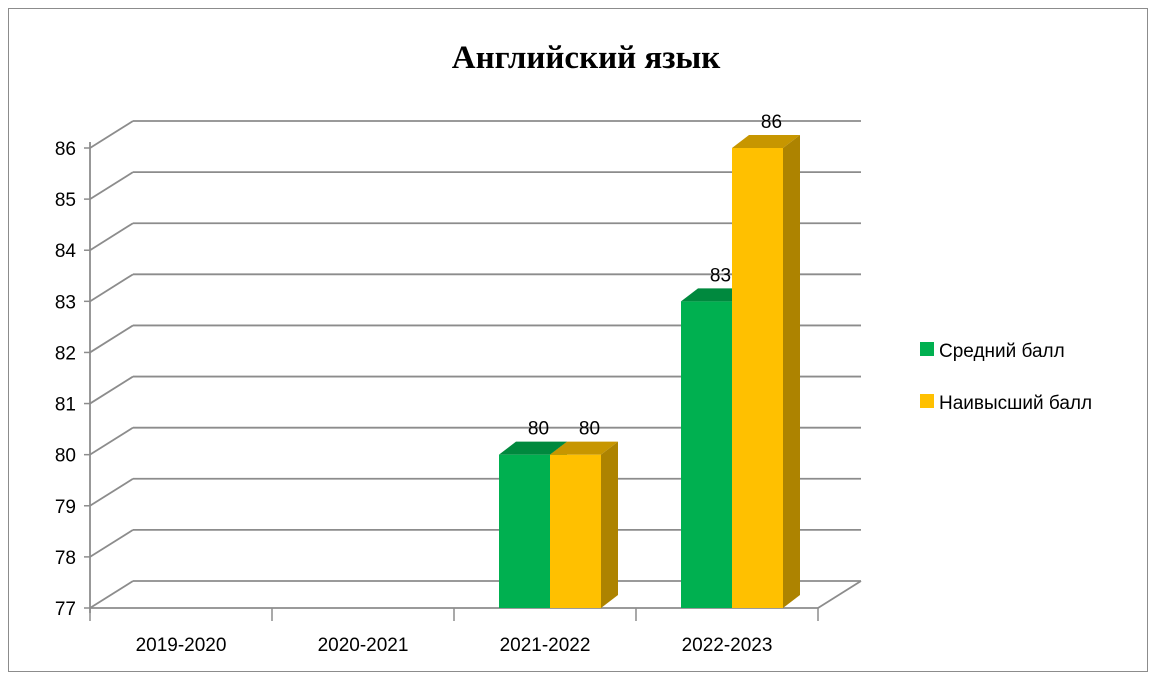  I want to click on x-tick-label: 2022-2023, so click(727, 645).